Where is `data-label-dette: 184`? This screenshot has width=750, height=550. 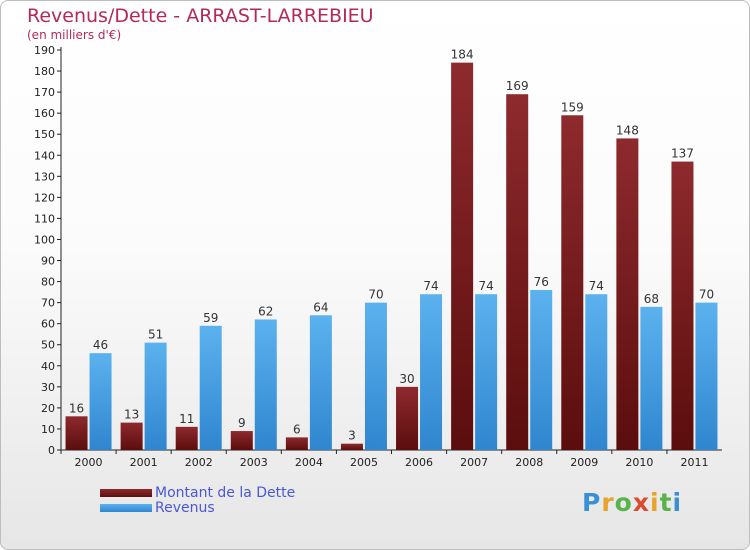 data-label-dette: 184 is located at coordinates (462, 55).